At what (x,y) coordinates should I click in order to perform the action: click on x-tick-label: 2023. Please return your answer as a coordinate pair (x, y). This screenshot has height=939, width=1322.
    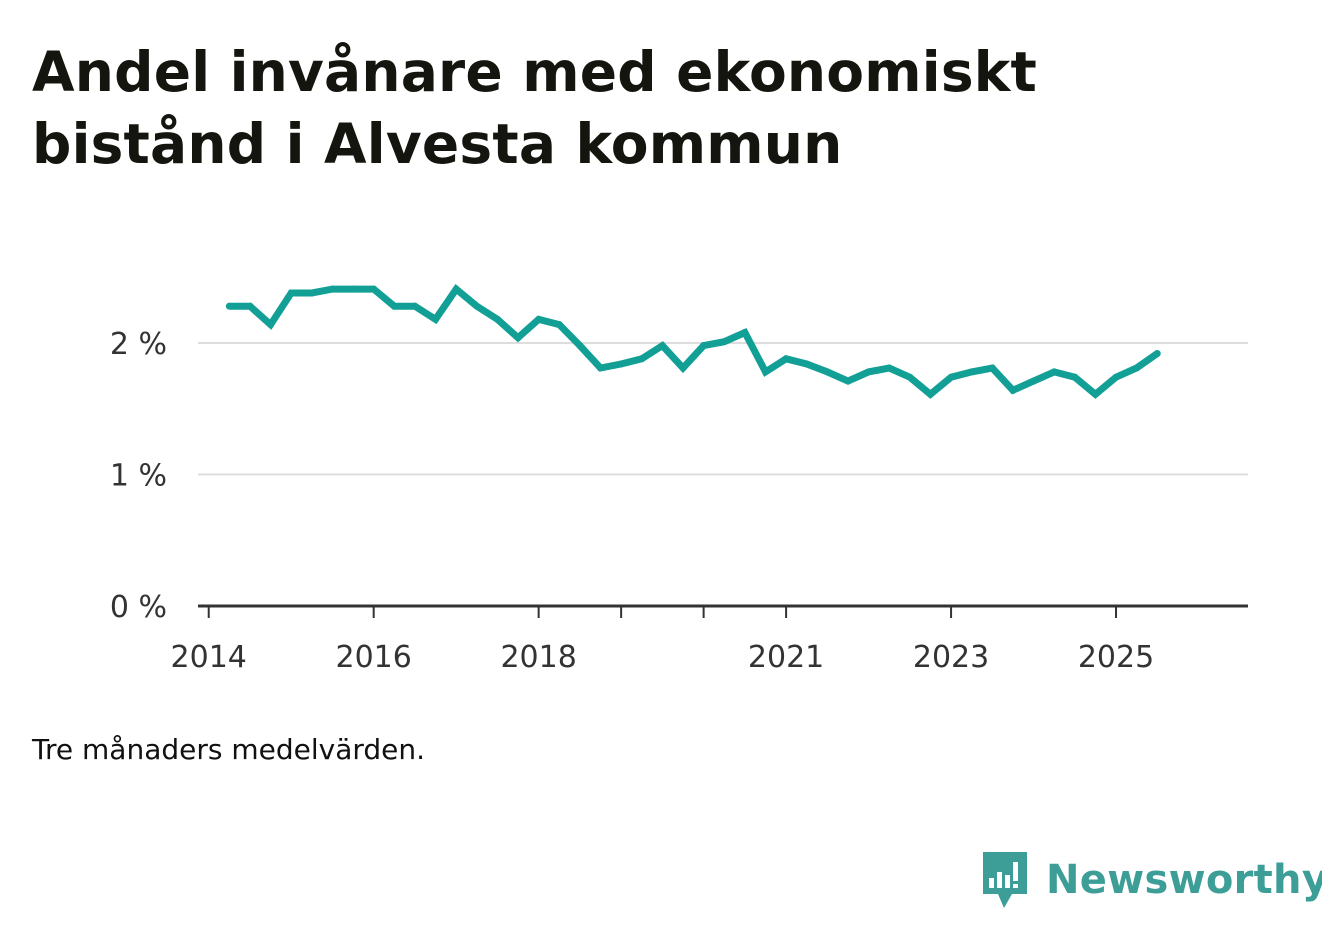
    Looking at the image, I should click on (951, 657).